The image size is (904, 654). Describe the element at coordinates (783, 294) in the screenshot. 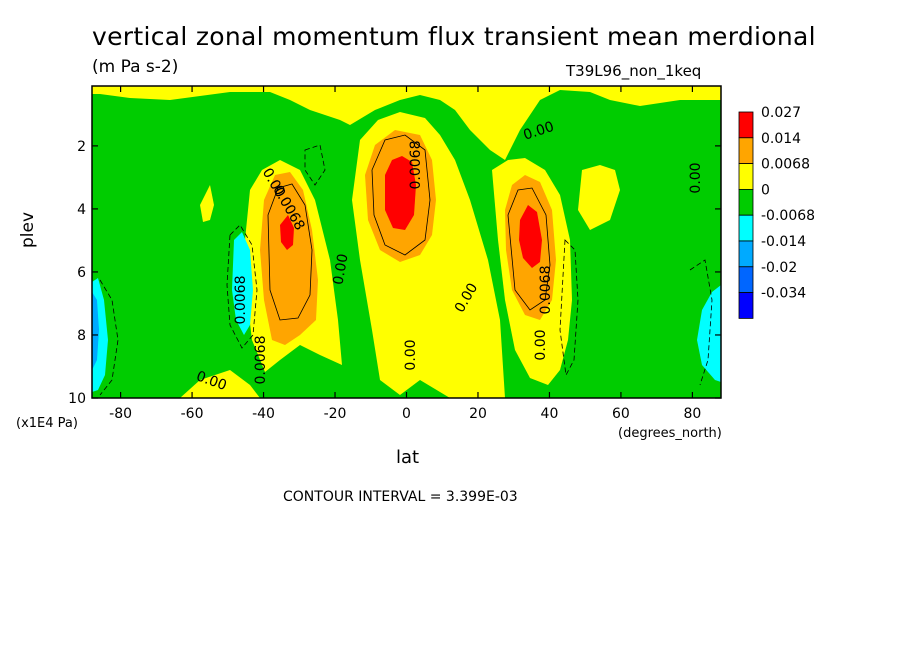

I see `legend-label: -0.034` at that location.